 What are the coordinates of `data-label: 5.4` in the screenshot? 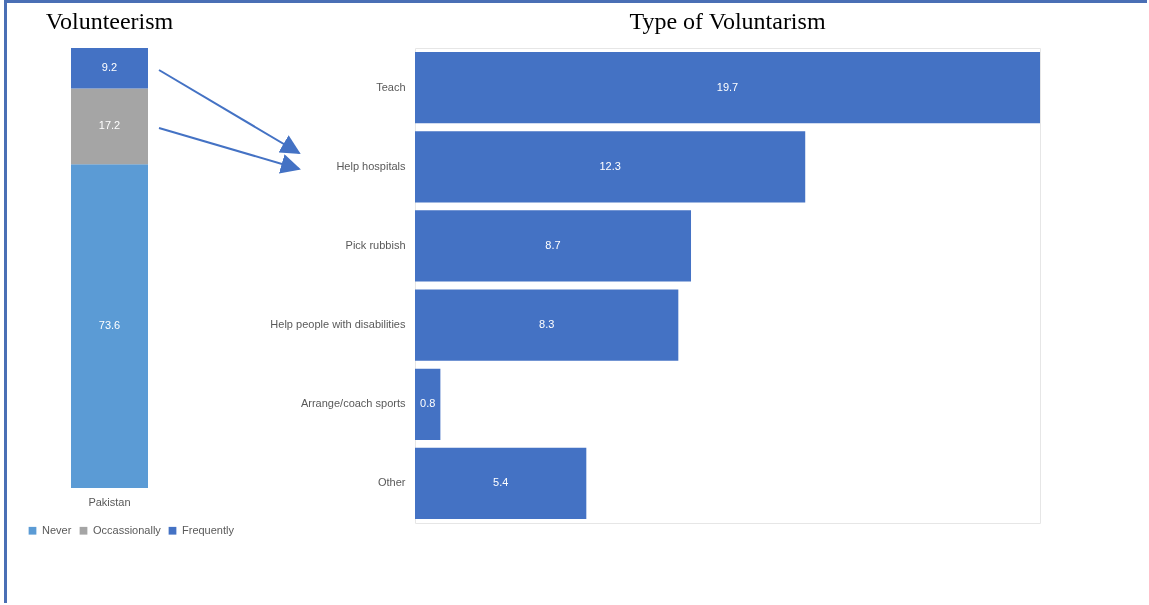 It's located at (501, 482).